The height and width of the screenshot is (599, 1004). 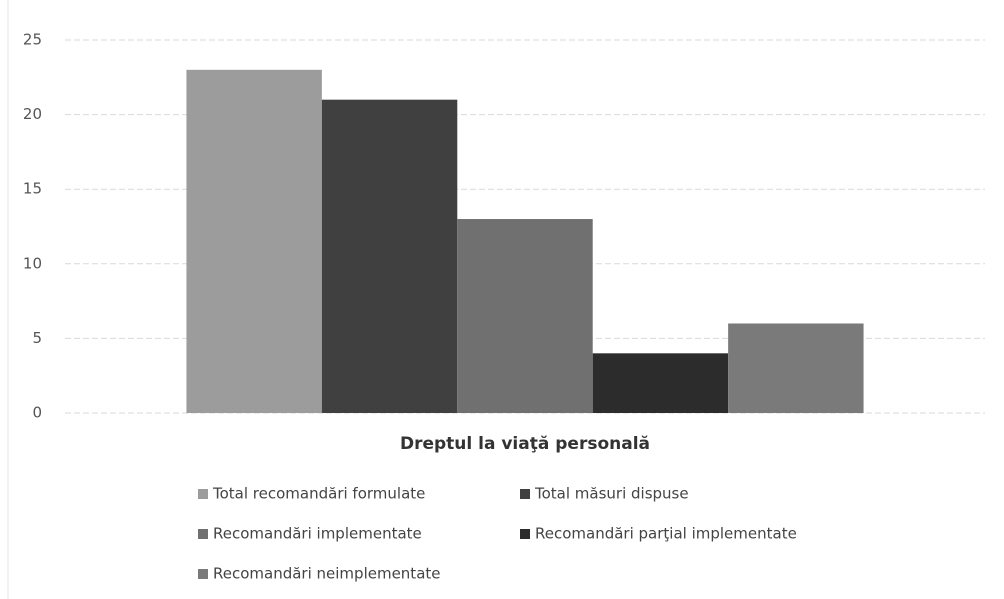 What do you see at coordinates (37, 413) in the screenshot?
I see `y-tick-label: 0` at bounding box center [37, 413].